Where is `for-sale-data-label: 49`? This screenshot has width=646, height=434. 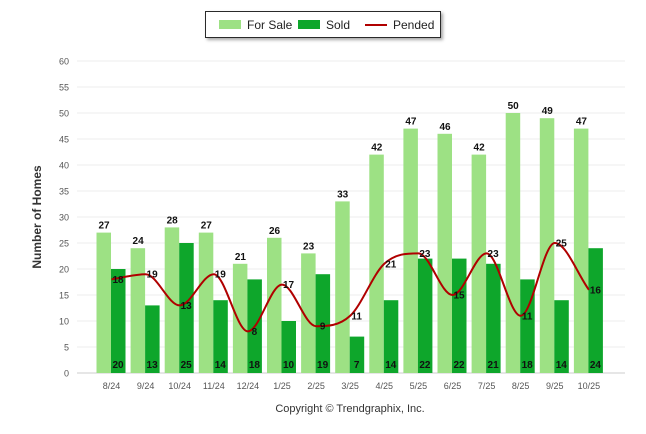
for-sale-data-label: 49 is located at coordinates (548, 111).